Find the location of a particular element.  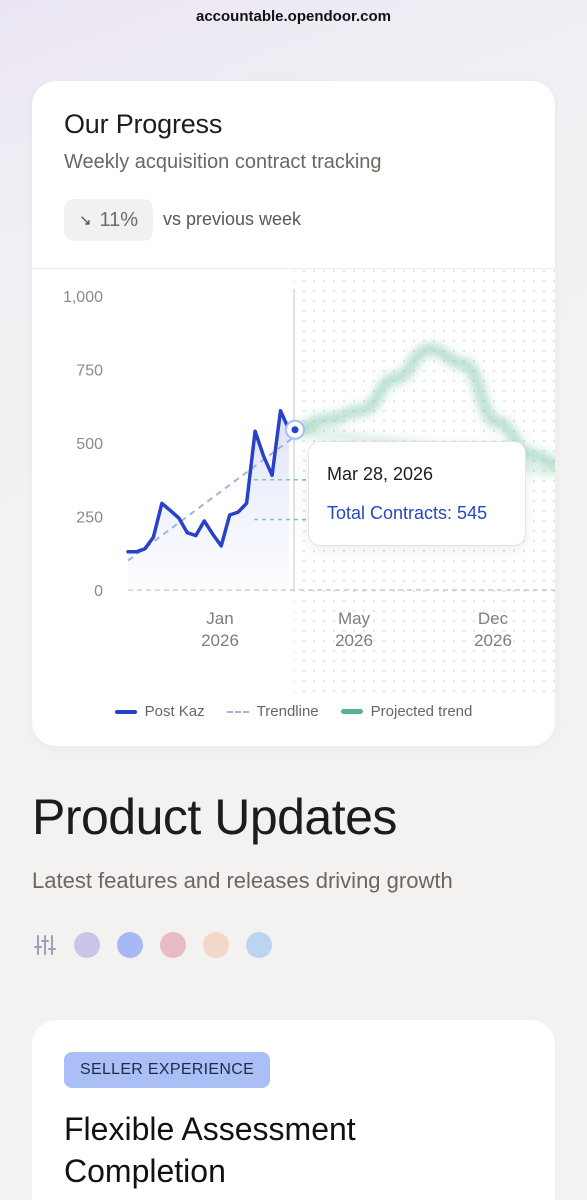

section-title: Product Updates is located at coordinates (214, 817).